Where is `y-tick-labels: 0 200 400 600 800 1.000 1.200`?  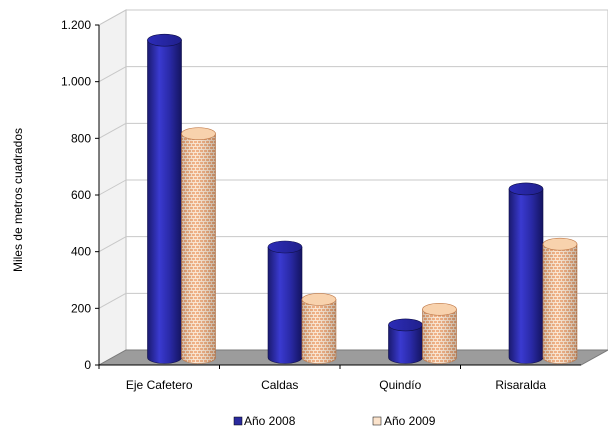
y-tick-labels: 0 200 400 600 800 1.000 1.200 is located at coordinates (80, 195).